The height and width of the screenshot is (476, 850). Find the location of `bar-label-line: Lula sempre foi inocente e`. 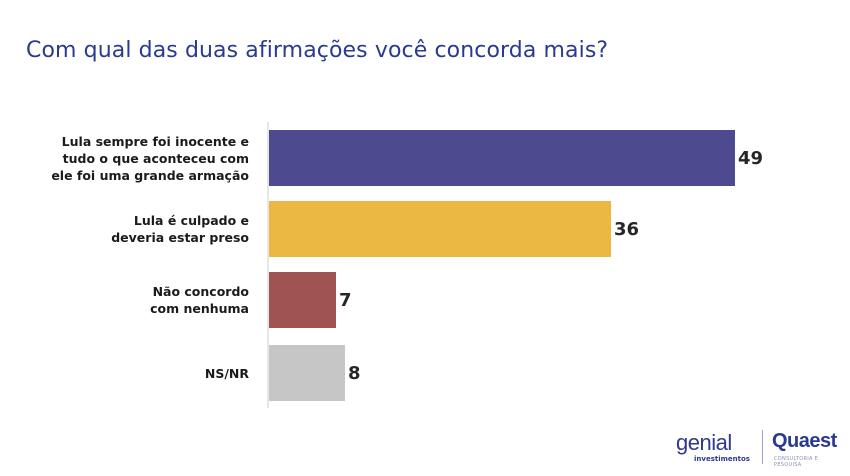

bar-label-line: Lula sempre foi inocente e is located at coordinates (155, 141).